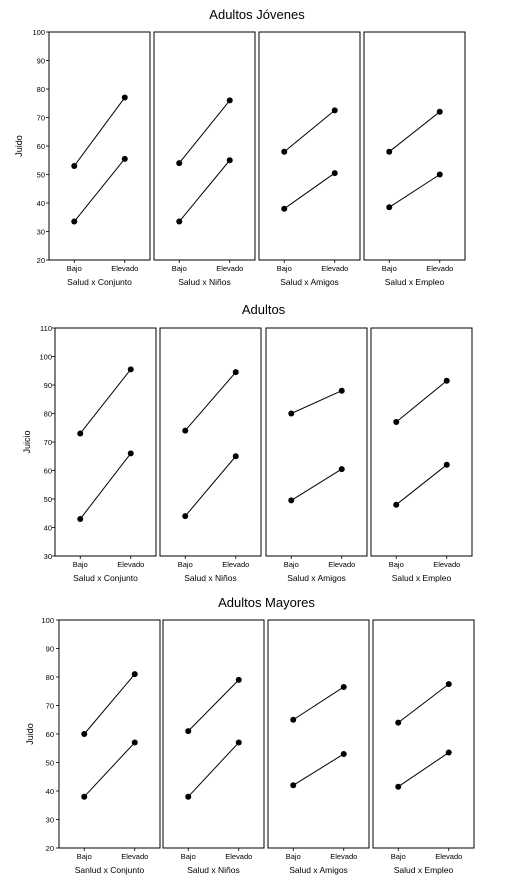 This screenshot has width=514, height=894. What do you see at coordinates (264, 309) in the screenshot?
I see `chart-title: Adultos` at bounding box center [264, 309].